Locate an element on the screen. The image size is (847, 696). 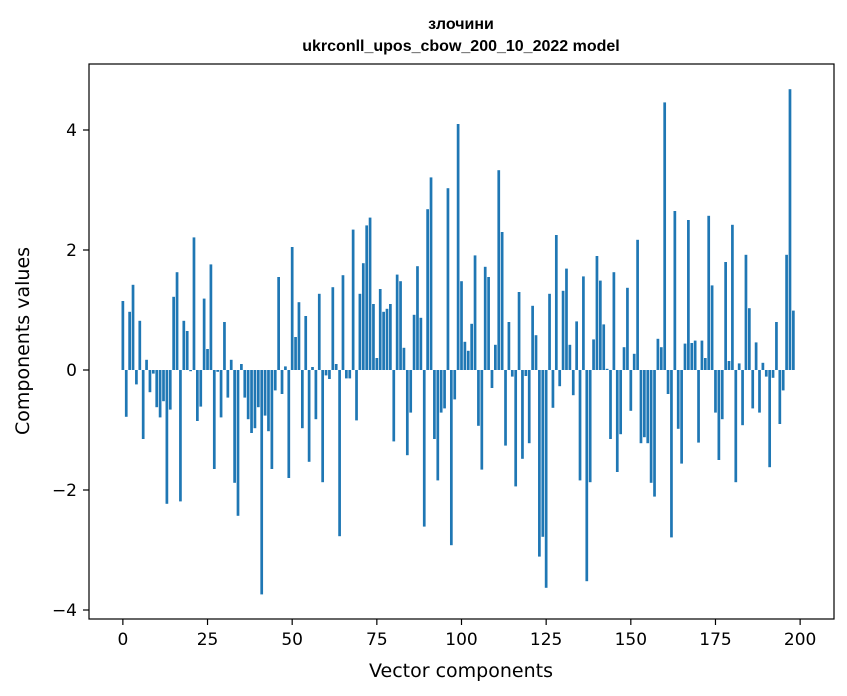
x-tick-label: 175 is located at coordinates (715, 640).